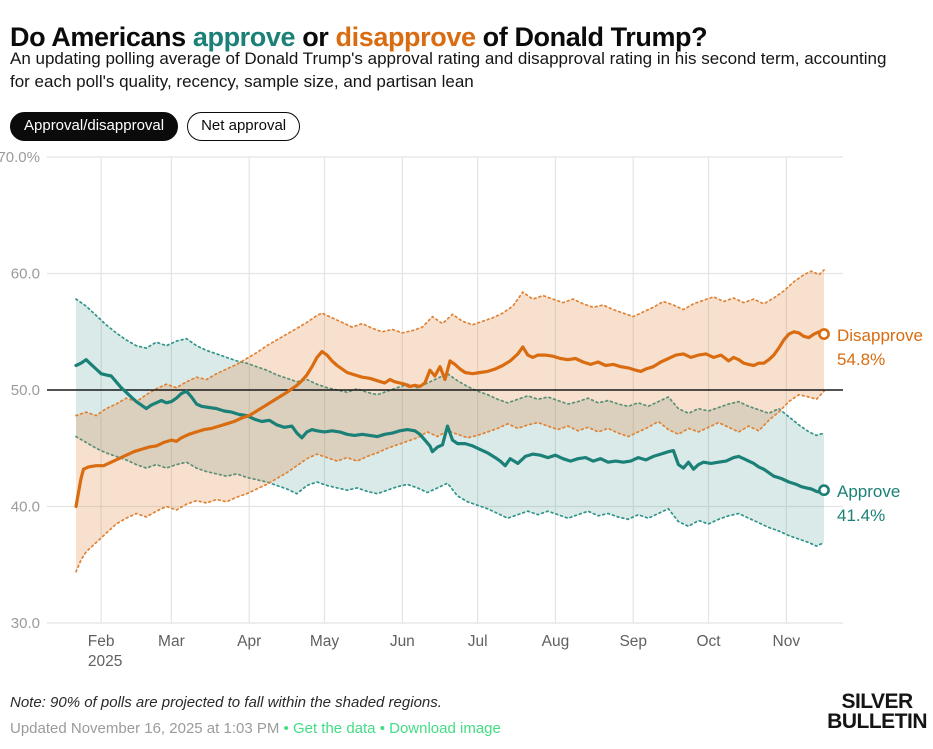 This screenshot has height=749, width=933. I want to click on silver-bulletin-logo: SILVER BULLETIN, so click(877, 711).